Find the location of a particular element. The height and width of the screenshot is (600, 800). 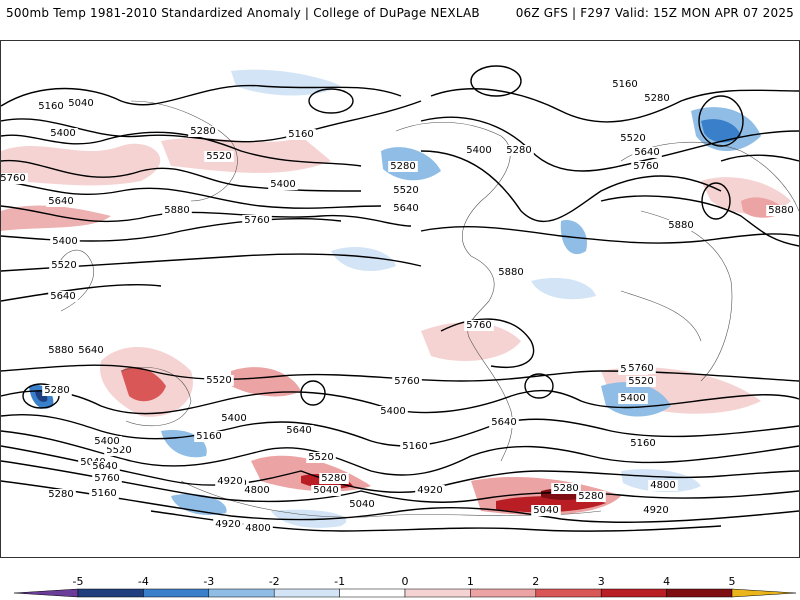

colorbar-swatches is located at coordinates (405, 593).